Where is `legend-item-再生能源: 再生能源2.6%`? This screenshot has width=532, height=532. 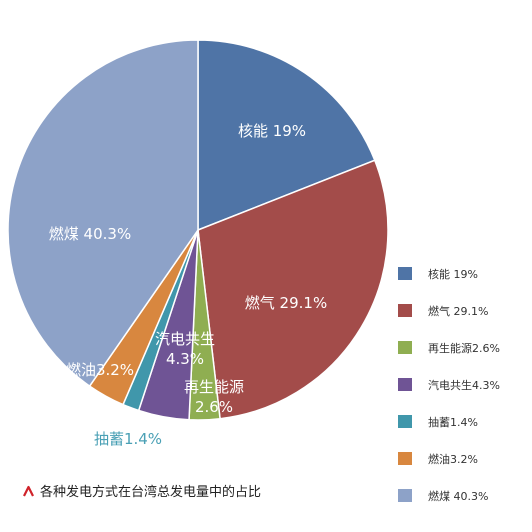 legend-item-再生能源: 再生能源2.6% is located at coordinates (449, 348).